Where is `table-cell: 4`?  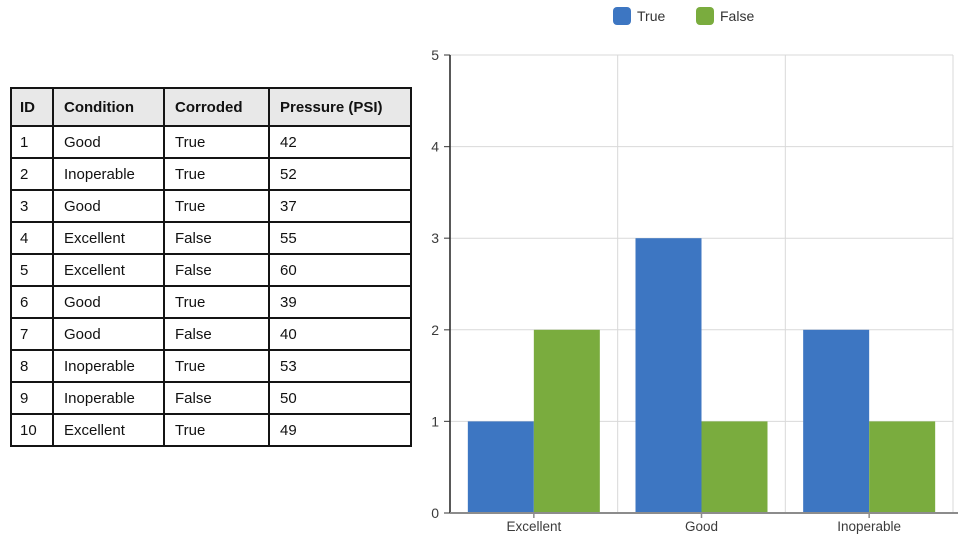 table-cell: 4 is located at coordinates (32, 238).